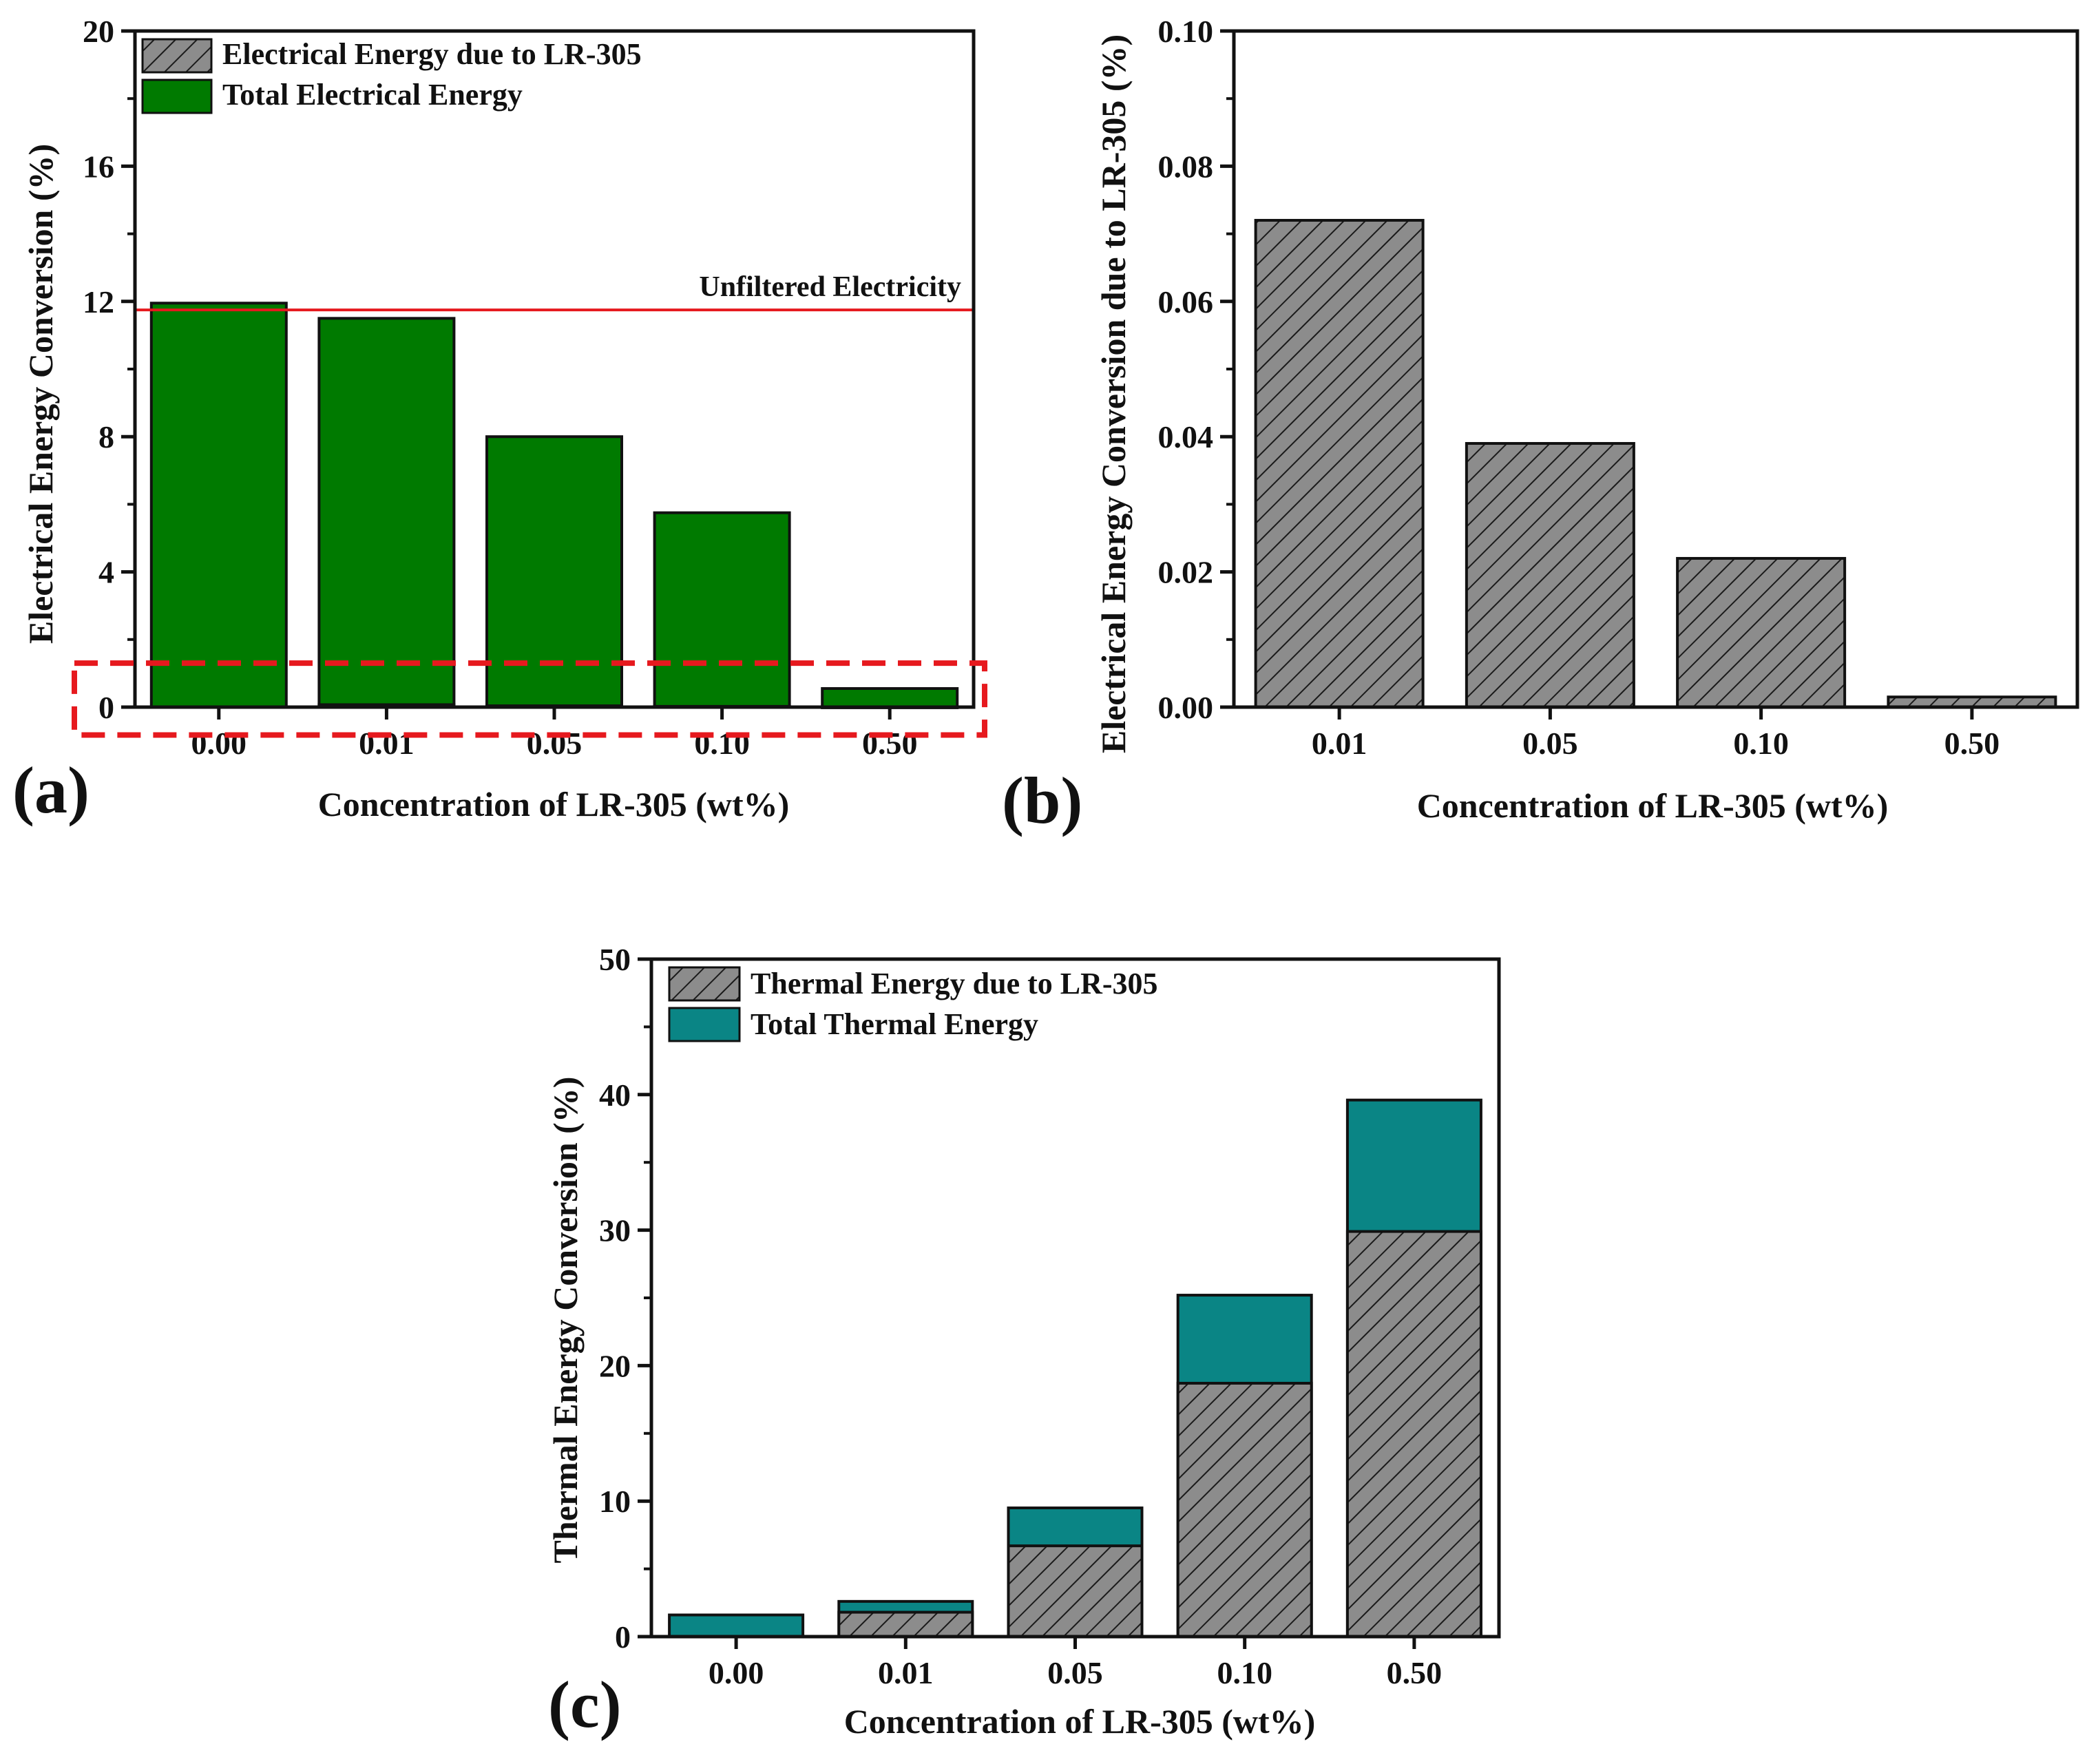  What do you see at coordinates (615, 1501) in the screenshot?
I see `y-tick-label: 10` at bounding box center [615, 1501].